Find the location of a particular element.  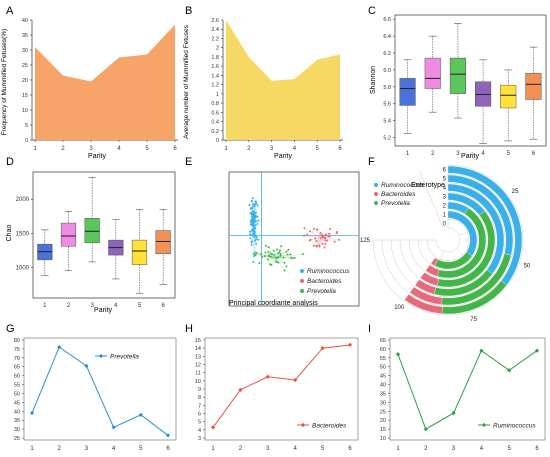

panel-C-y-tick-label: 6.2 is located at coordinates (387, 54).